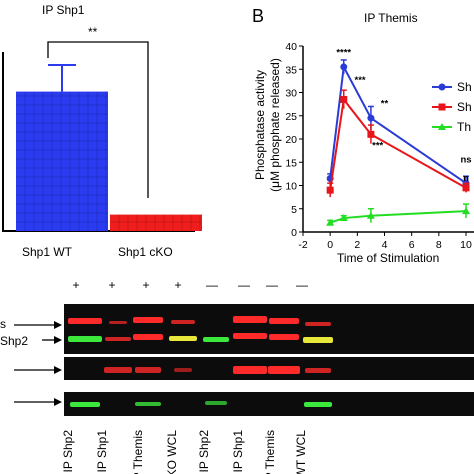  Describe the element at coordinates (357, 245) in the screenshot. I see `x-tick-label: 2` at that location.